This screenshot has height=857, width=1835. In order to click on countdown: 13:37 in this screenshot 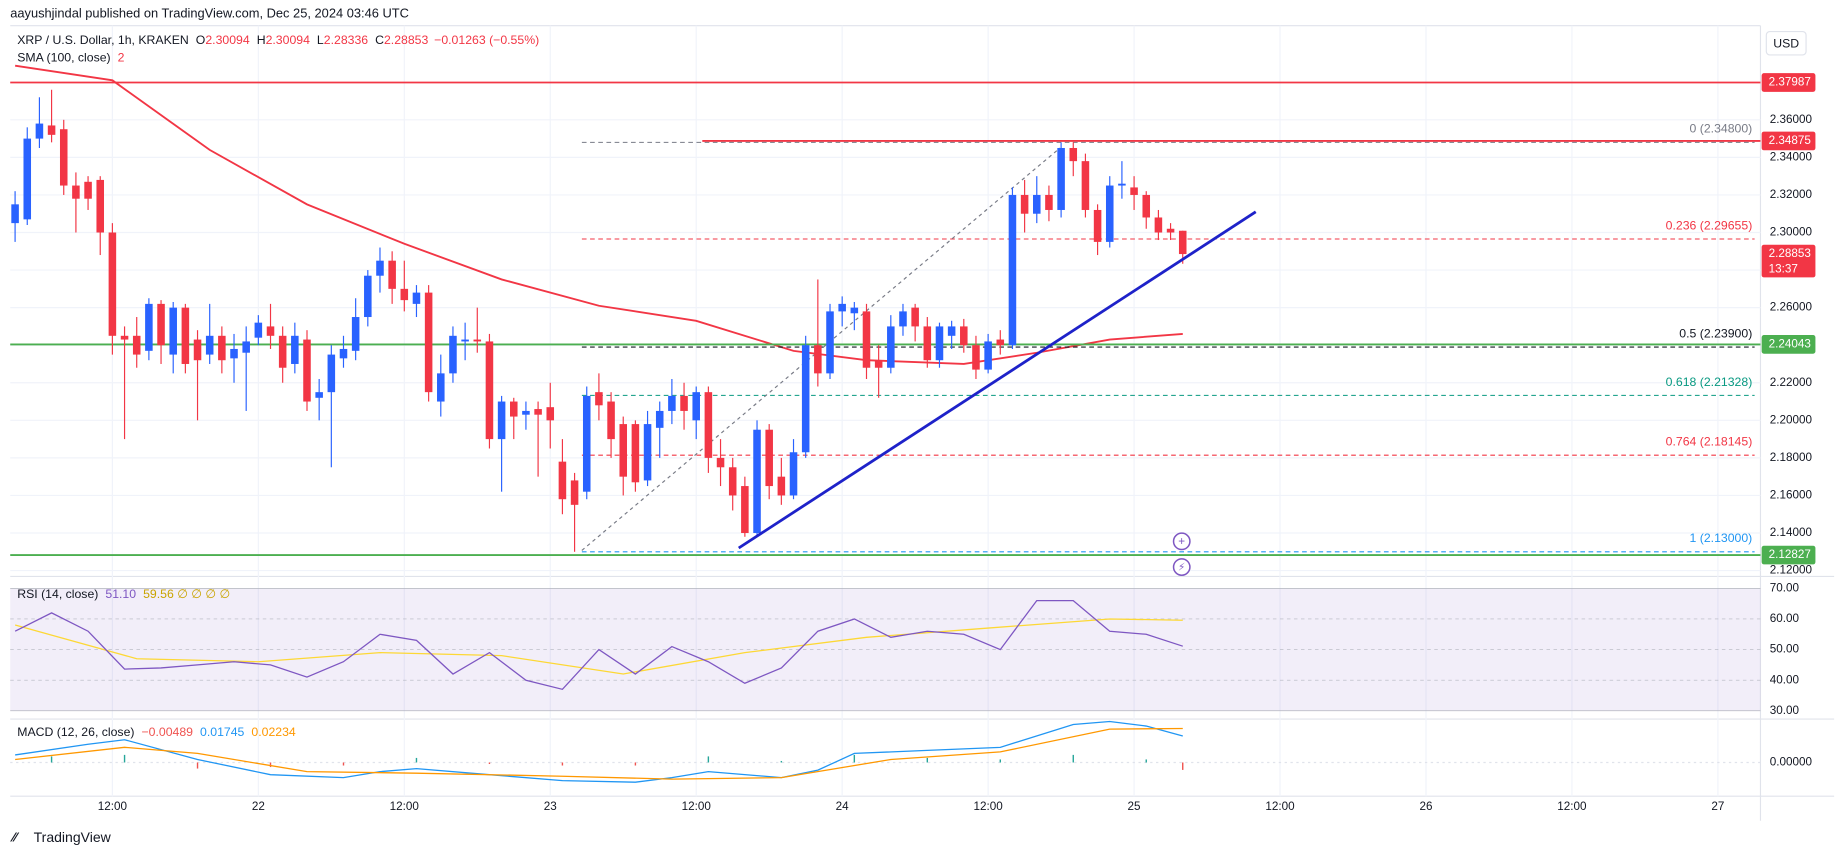, I will do `click(1783, 268)`.